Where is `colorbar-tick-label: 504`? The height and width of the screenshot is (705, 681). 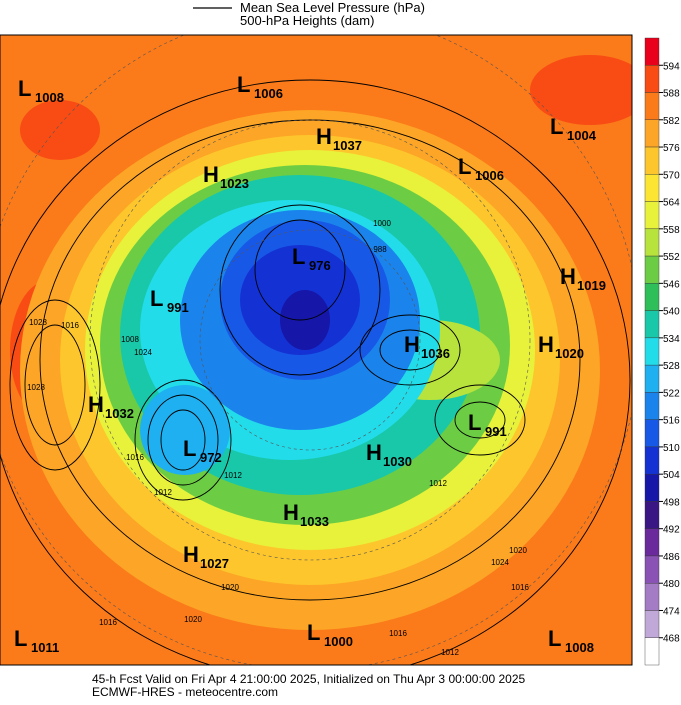 colorbar-tick-label: 504 is located at coordinates (671, 475).